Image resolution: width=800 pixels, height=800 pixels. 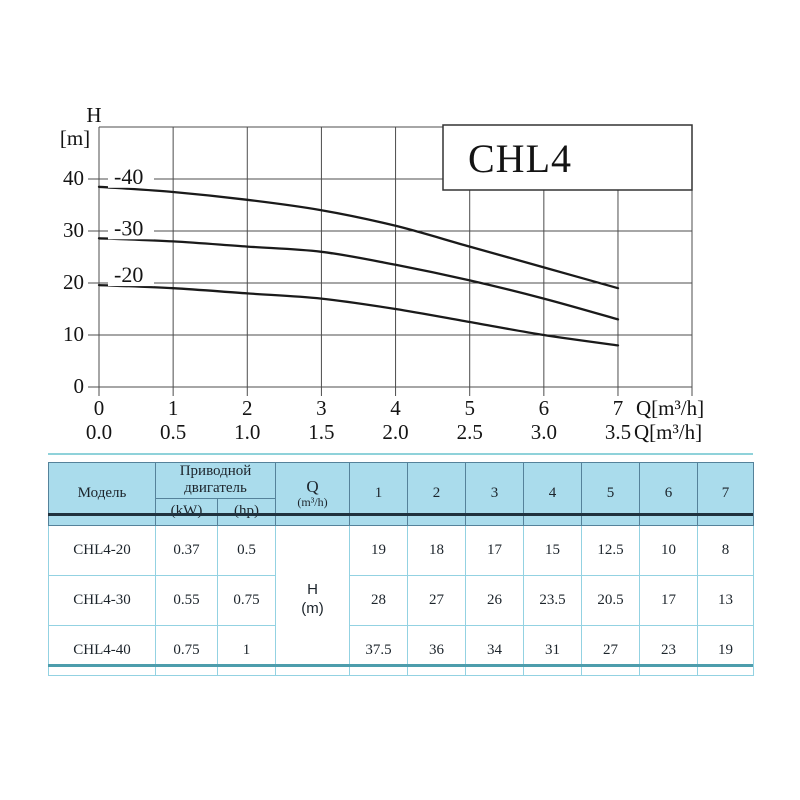 What do you see at coordinates (99, 408) in the screenshot?
I see `x-tick-label: 0` at bounding box center [99, 408].